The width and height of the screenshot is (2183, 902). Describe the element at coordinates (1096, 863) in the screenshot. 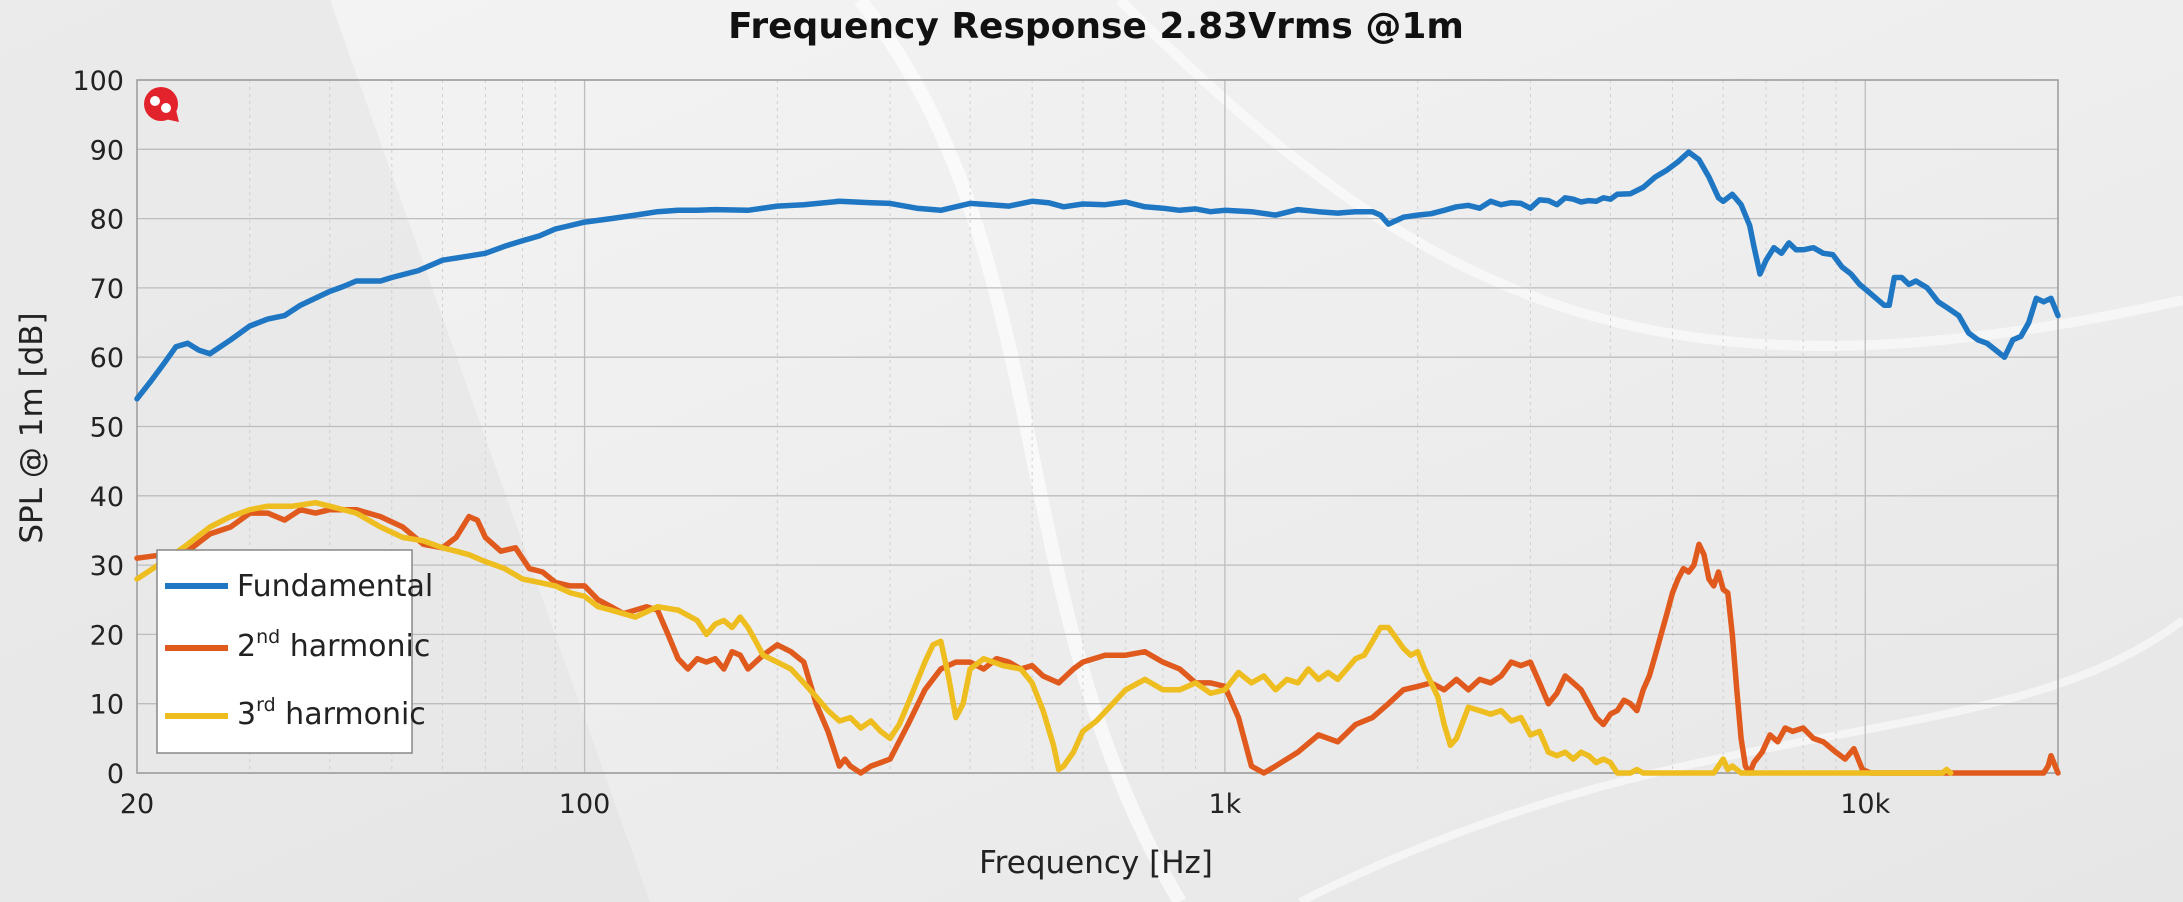

I see `x-axis-label: Frequency [Hz]` at that location.